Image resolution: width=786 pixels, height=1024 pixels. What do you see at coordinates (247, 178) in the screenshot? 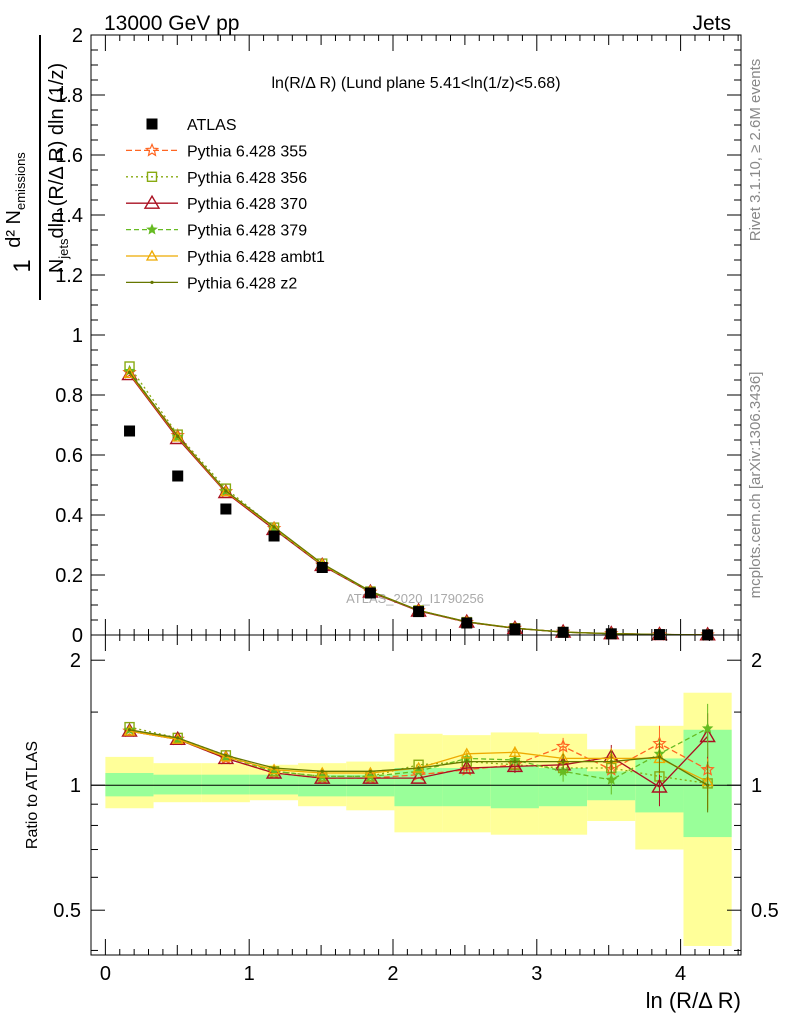
I see `legend-label: Pythia 6.428 356` at bounding box center [247, 178].